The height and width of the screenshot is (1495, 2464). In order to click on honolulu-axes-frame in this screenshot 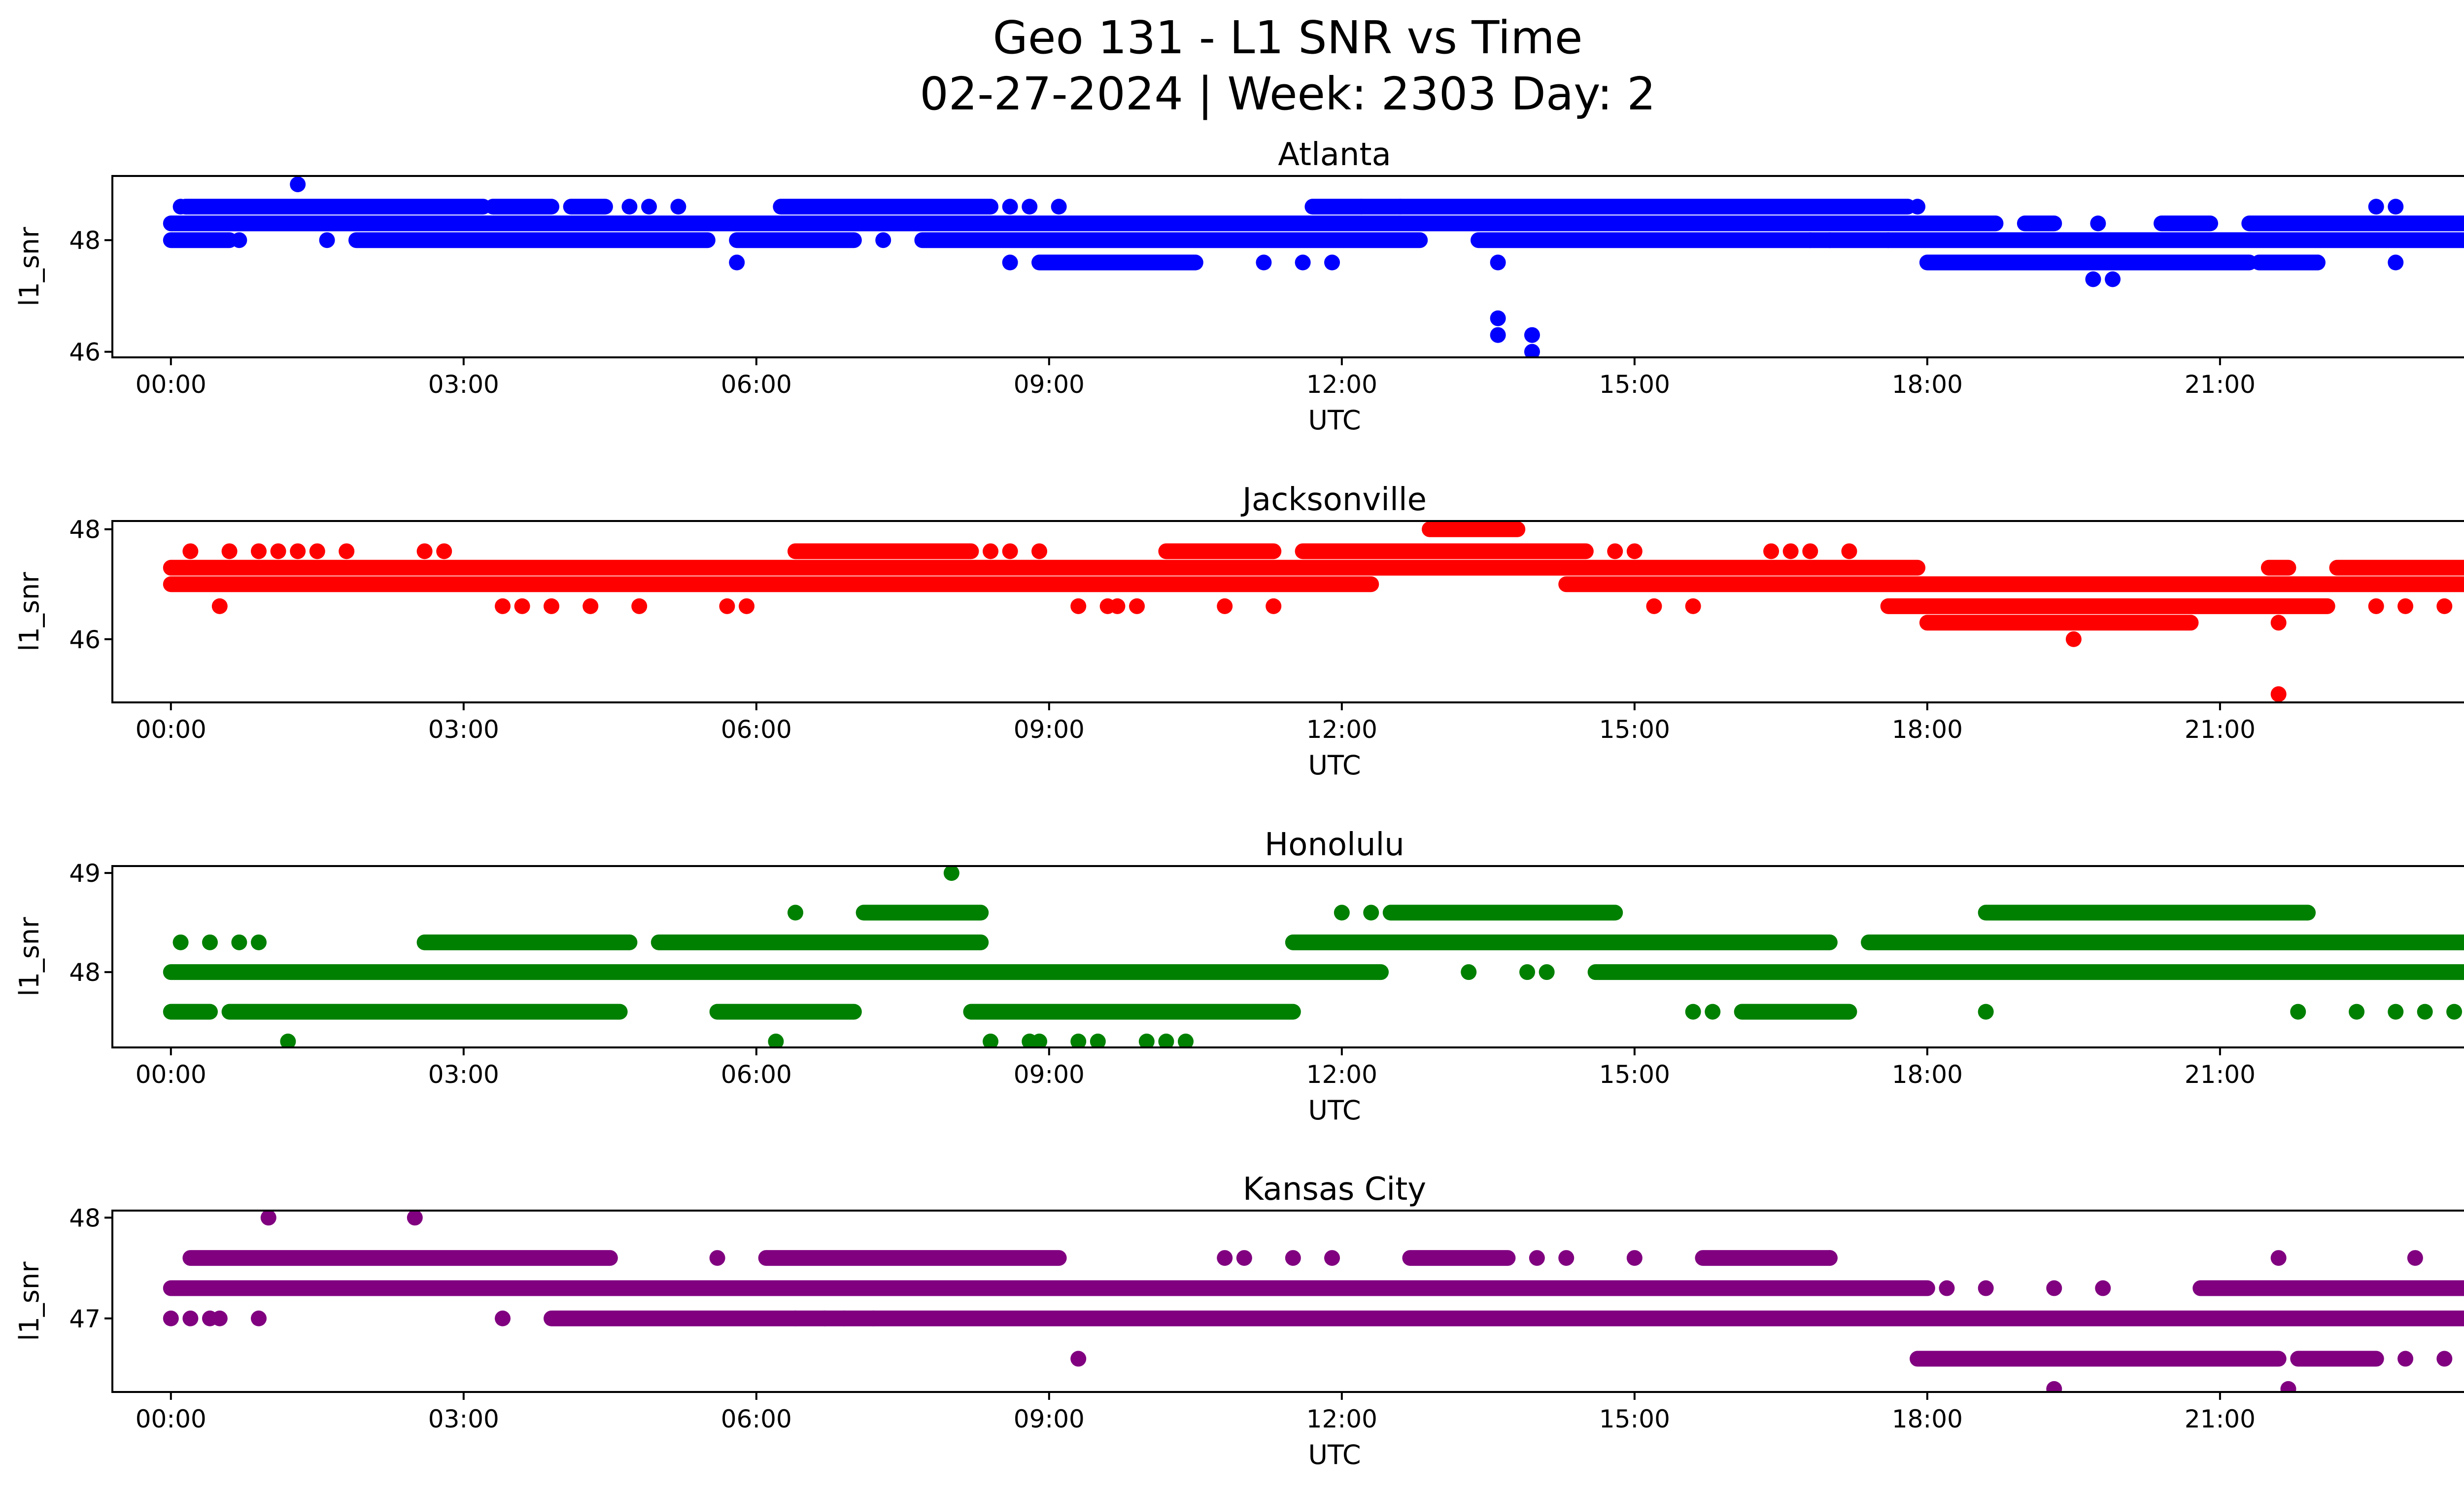, I will do `click(1287, 956)`.